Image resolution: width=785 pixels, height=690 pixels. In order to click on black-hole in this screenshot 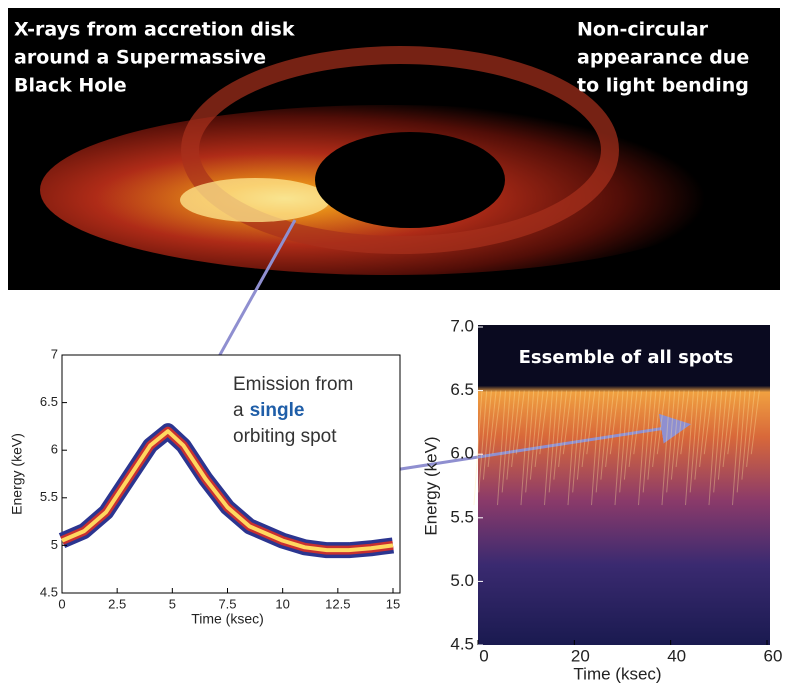, I will do `click(410, 180)`.